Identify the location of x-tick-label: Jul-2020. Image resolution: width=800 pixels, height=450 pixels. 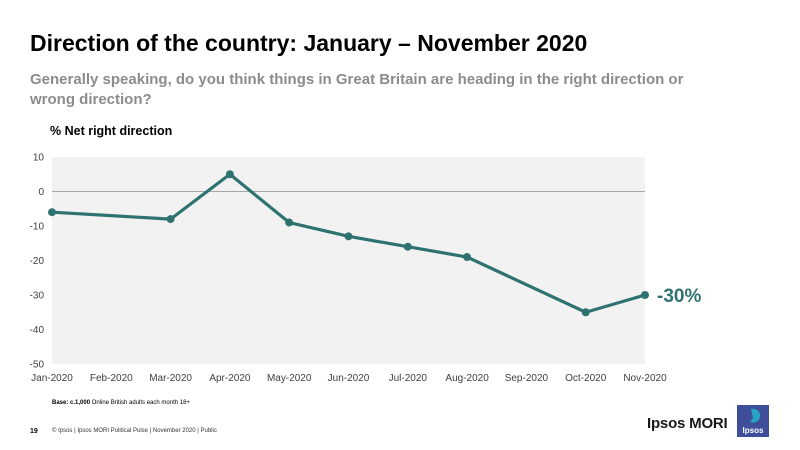
(408, 378).